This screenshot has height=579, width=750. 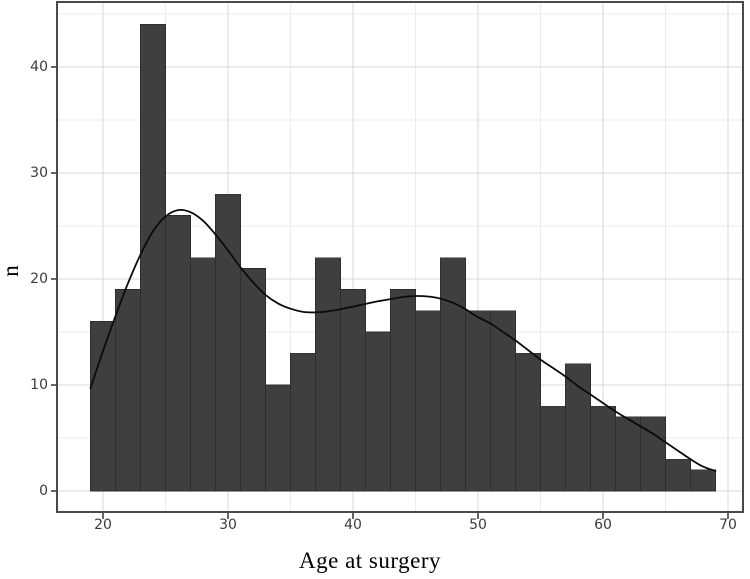 I want to click on x-axis-title: Age at surgery, so click(x=370, y=560).